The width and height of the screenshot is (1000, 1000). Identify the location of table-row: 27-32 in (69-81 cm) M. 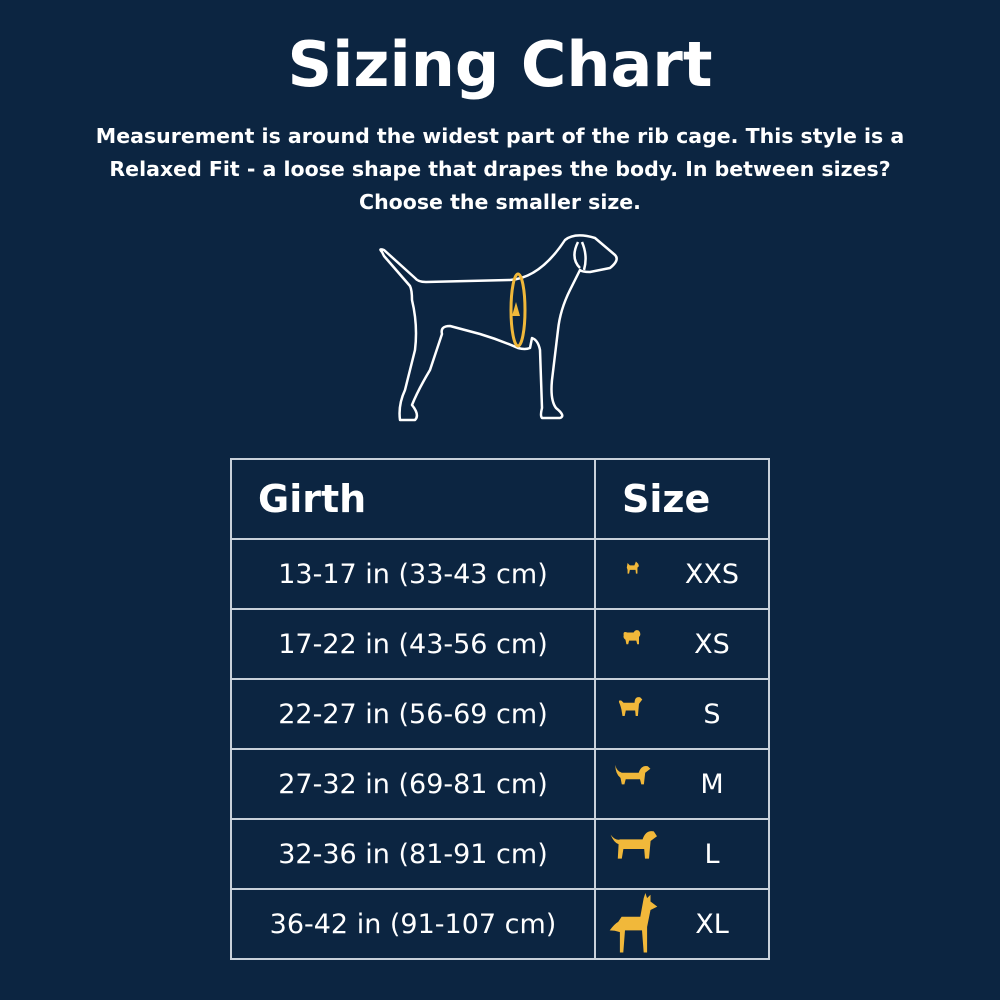
(500, 784).